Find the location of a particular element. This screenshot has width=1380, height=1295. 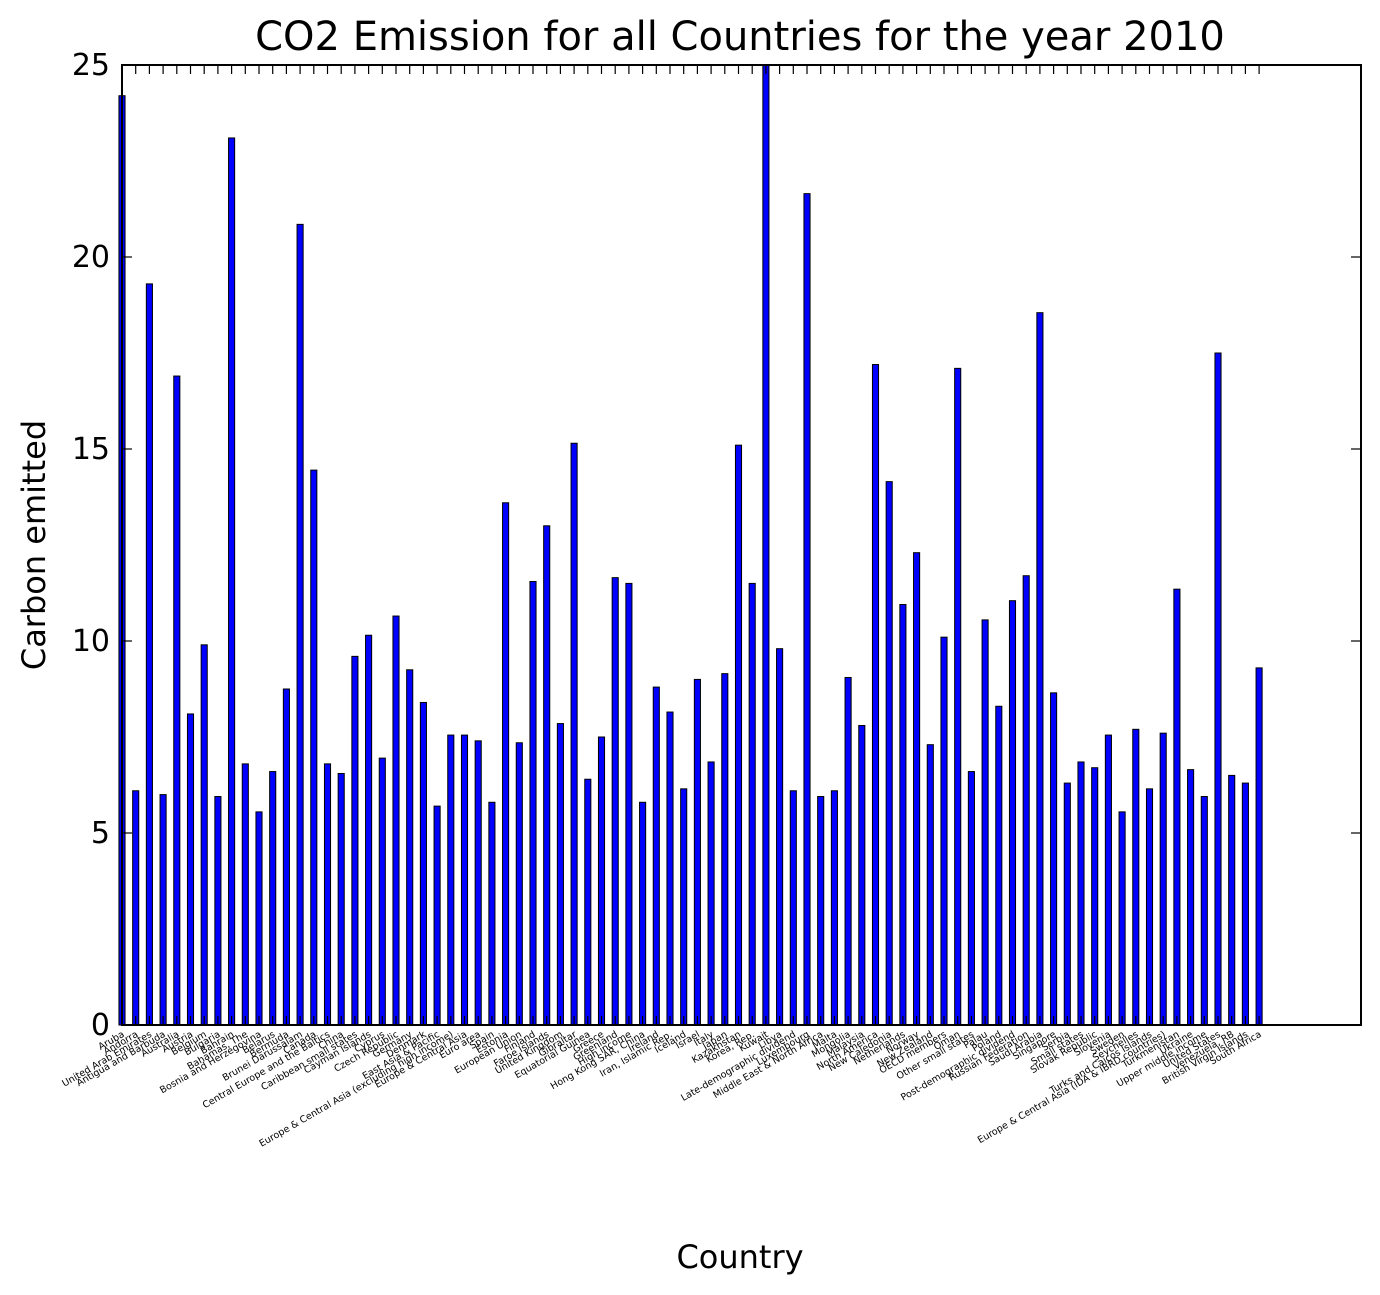

y-axis-label: Carbon emitted is located at coordinates (34, 545).